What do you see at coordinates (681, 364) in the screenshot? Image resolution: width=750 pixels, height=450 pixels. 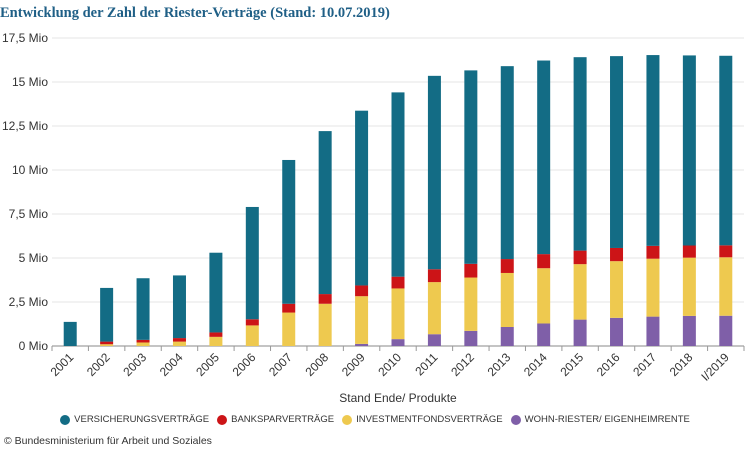 I see `x-tick-label: 2018` at bounding box center [681, 364].